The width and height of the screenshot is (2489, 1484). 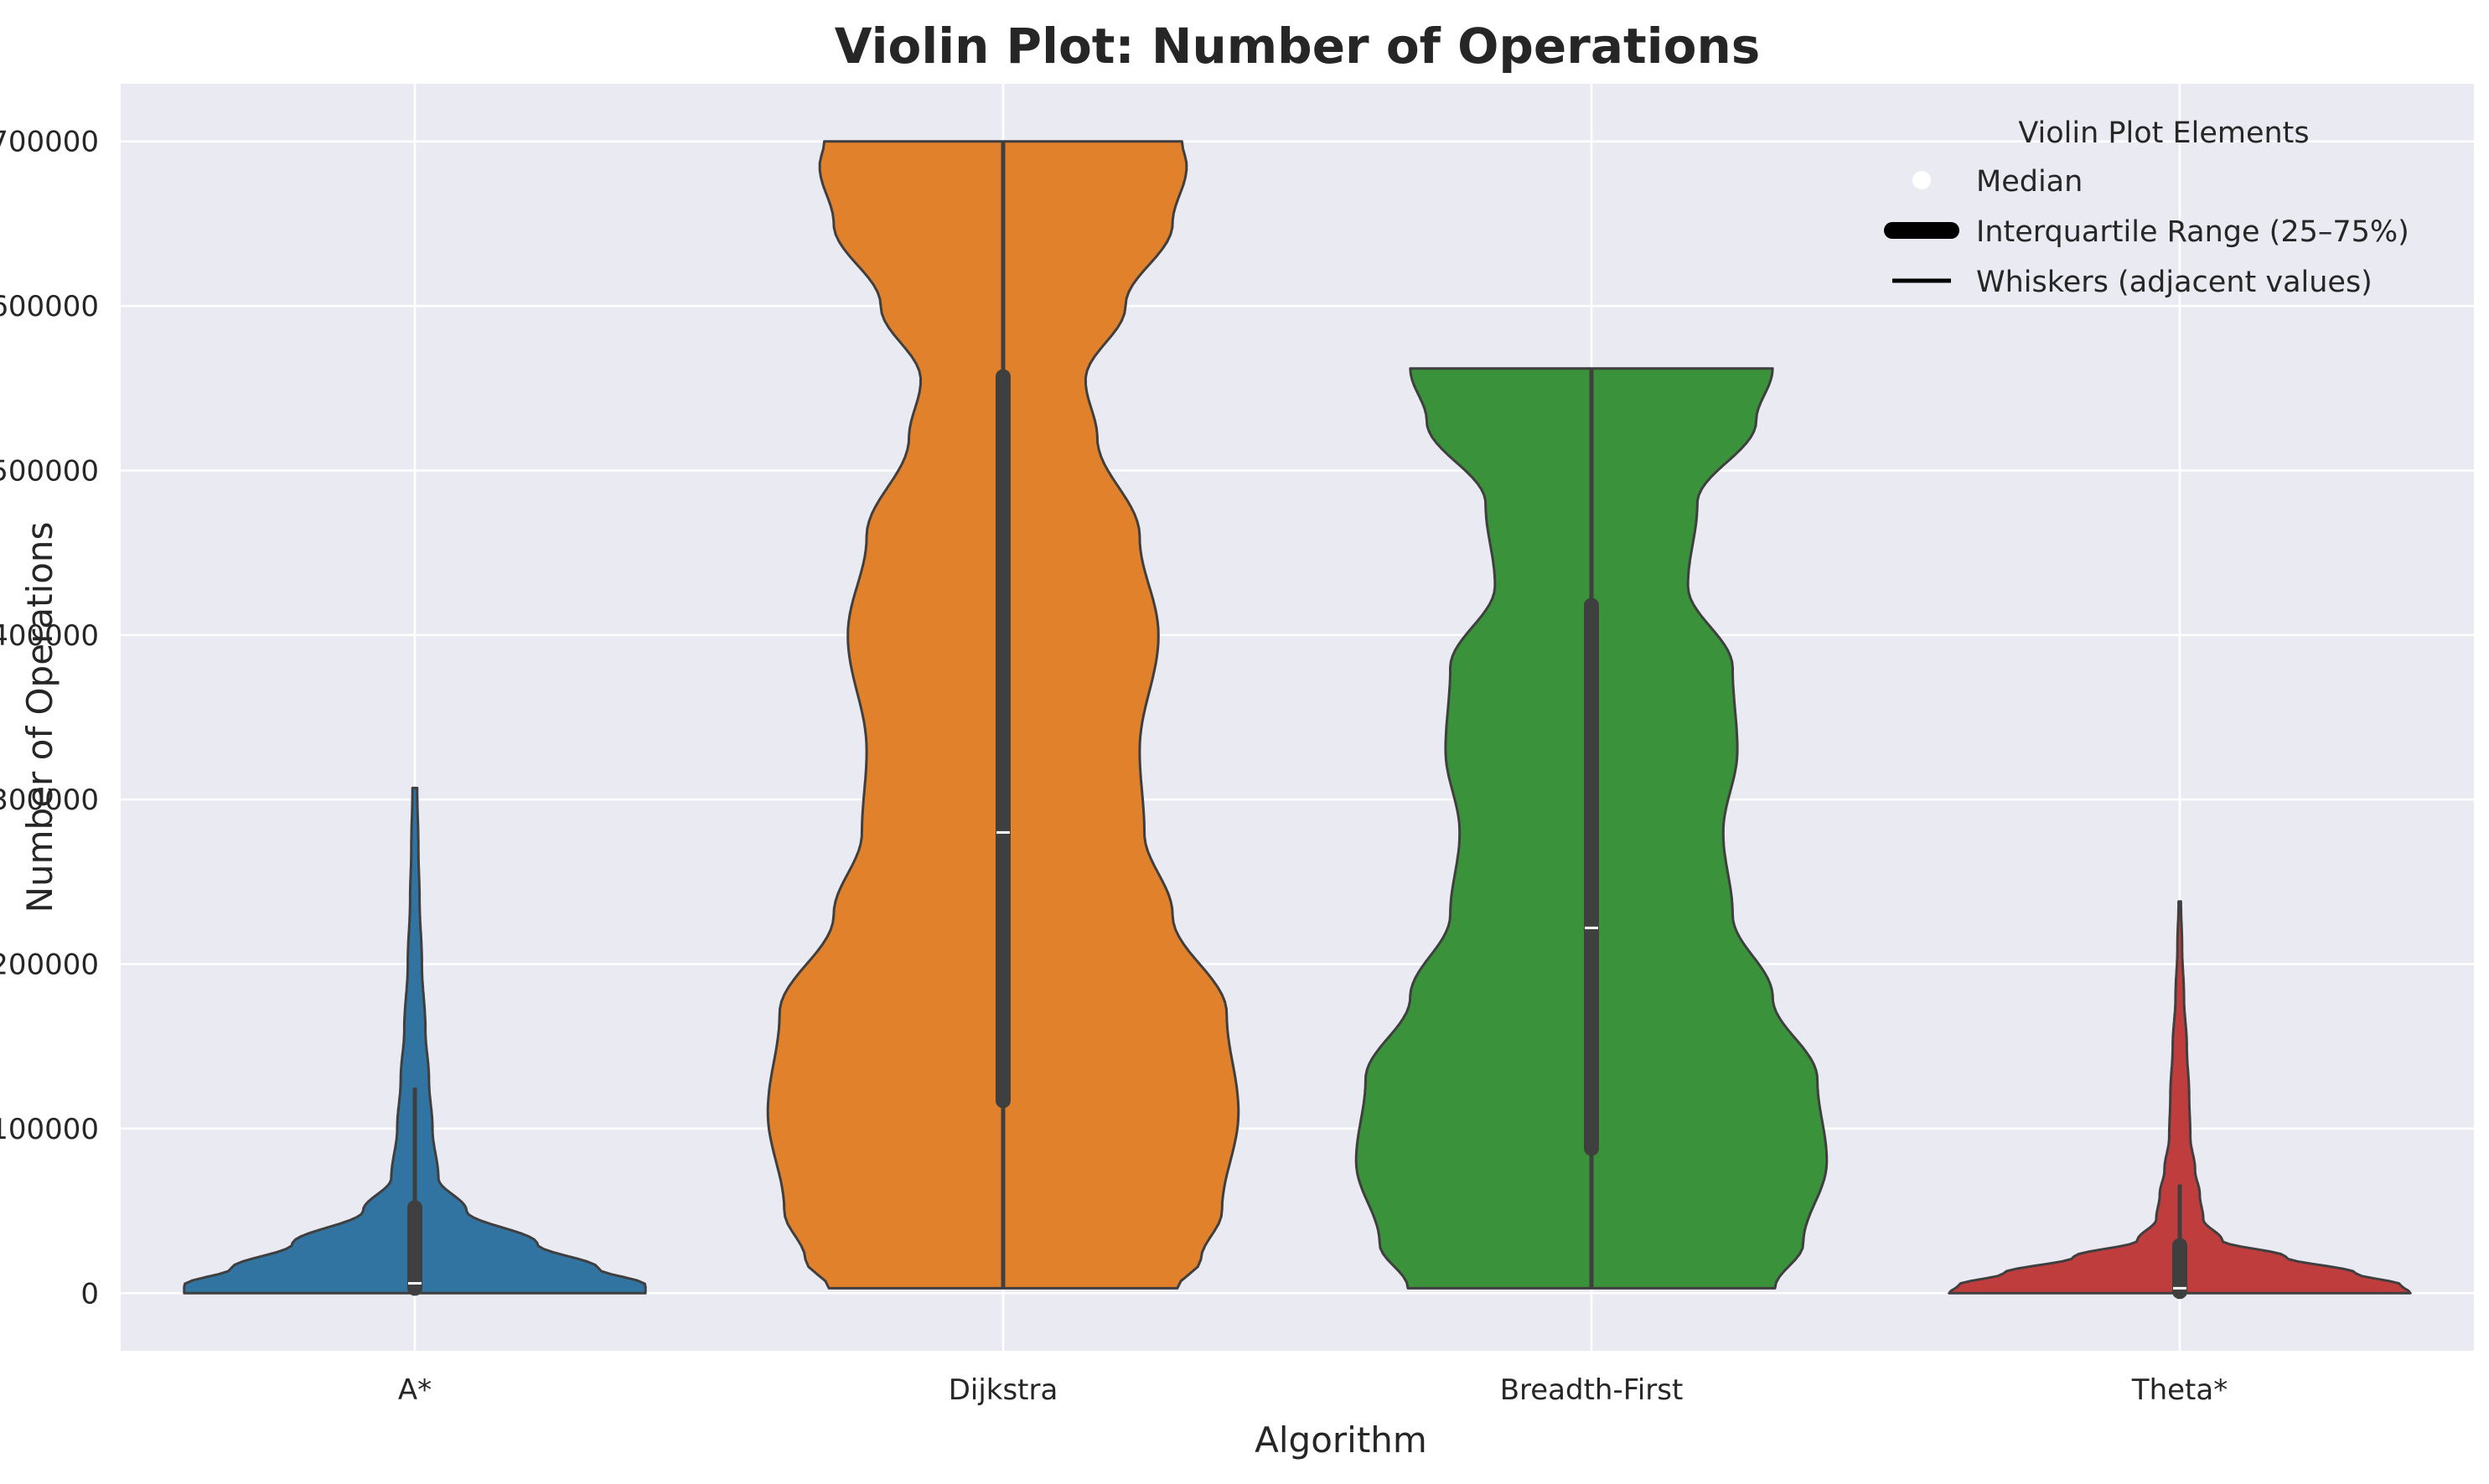 I want to click on legend-label-median: Median, so click(x=2029, y=182).